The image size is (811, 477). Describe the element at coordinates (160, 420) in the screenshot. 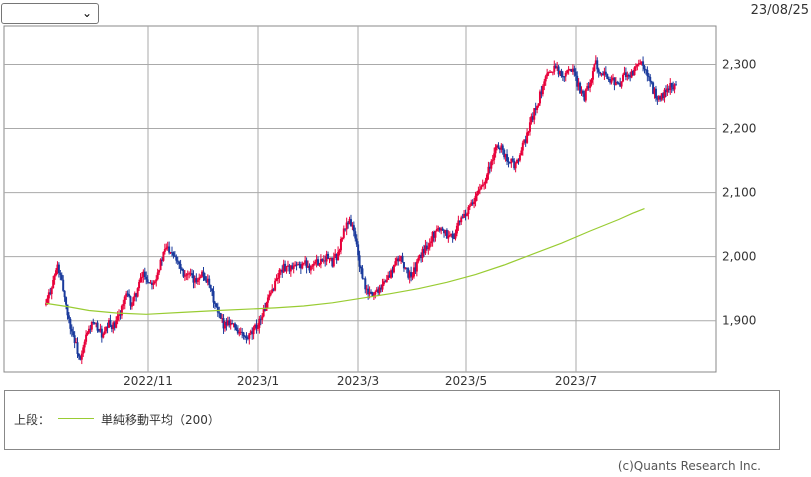

I see `legend-series-name: 単純移動平均（200）` at that location.